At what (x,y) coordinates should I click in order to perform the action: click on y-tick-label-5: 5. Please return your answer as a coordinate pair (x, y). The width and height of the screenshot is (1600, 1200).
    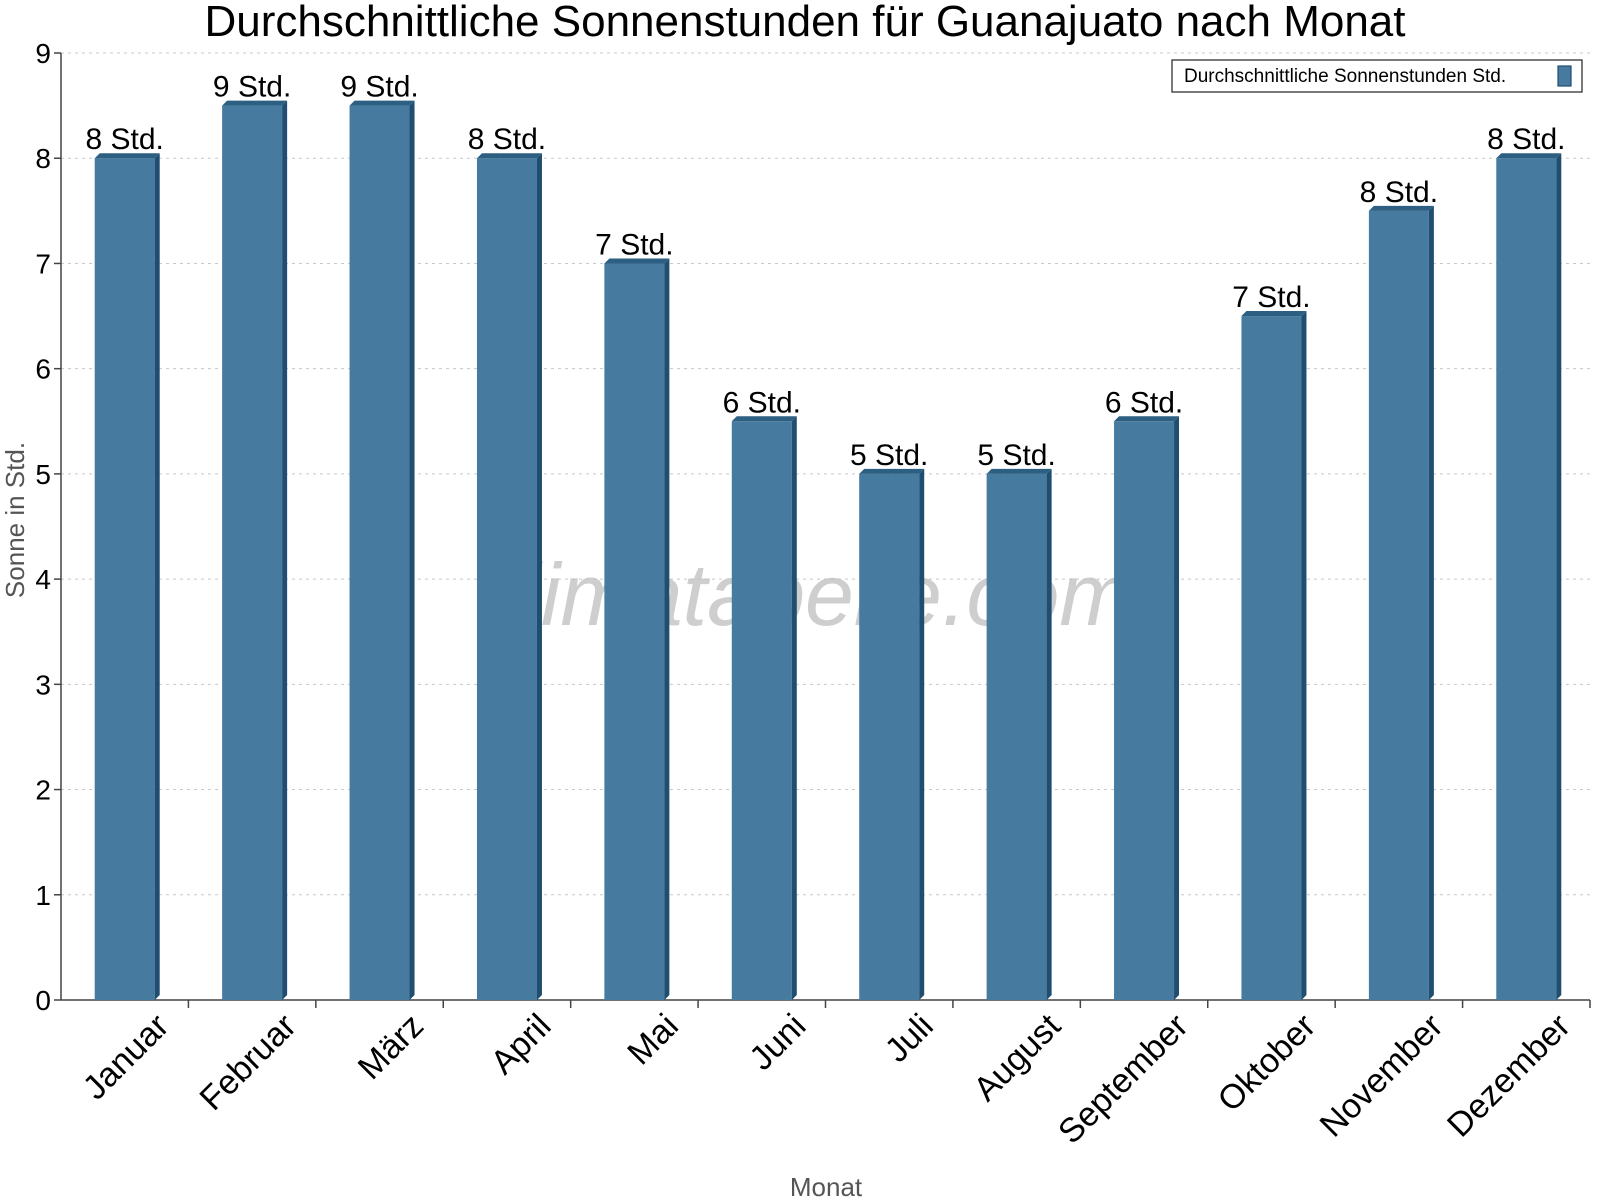
    Looking at the image, I should click on (43, 474).